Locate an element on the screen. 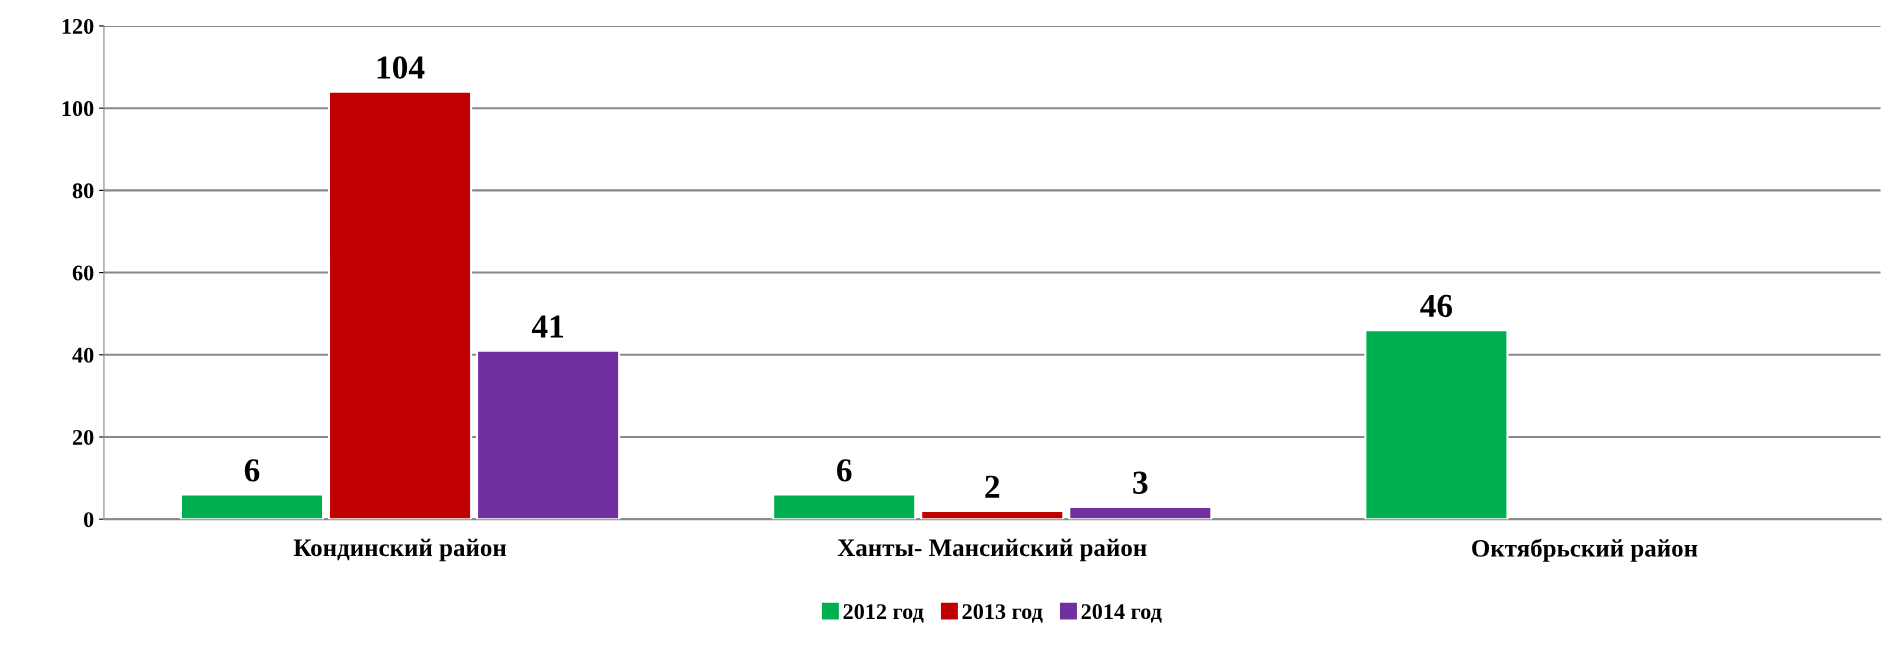 This screenshot has height=649, width=1890. data-label: 104 is located at coordinates (401, 67).